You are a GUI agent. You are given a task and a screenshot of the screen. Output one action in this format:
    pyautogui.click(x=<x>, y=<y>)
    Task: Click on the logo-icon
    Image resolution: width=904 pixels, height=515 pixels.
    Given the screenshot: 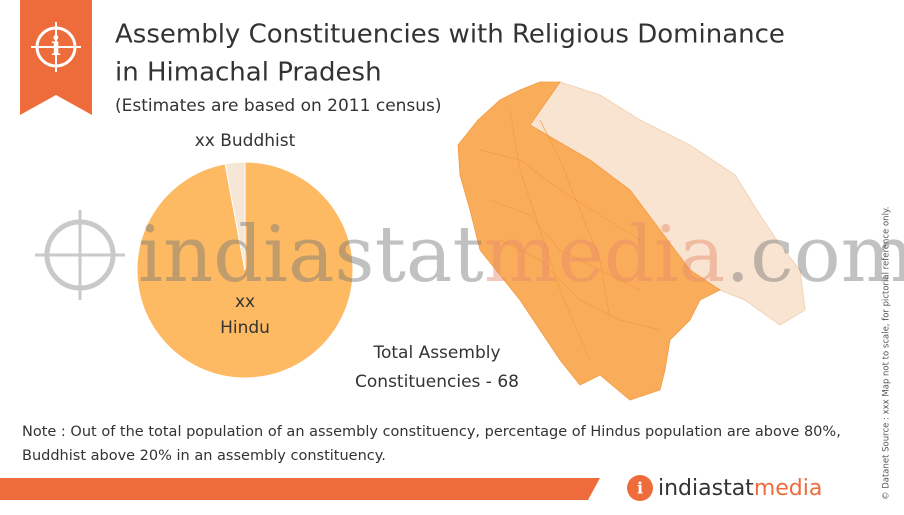 What is the action you would take?
    pyautogui.click(x=640, y=488)
    